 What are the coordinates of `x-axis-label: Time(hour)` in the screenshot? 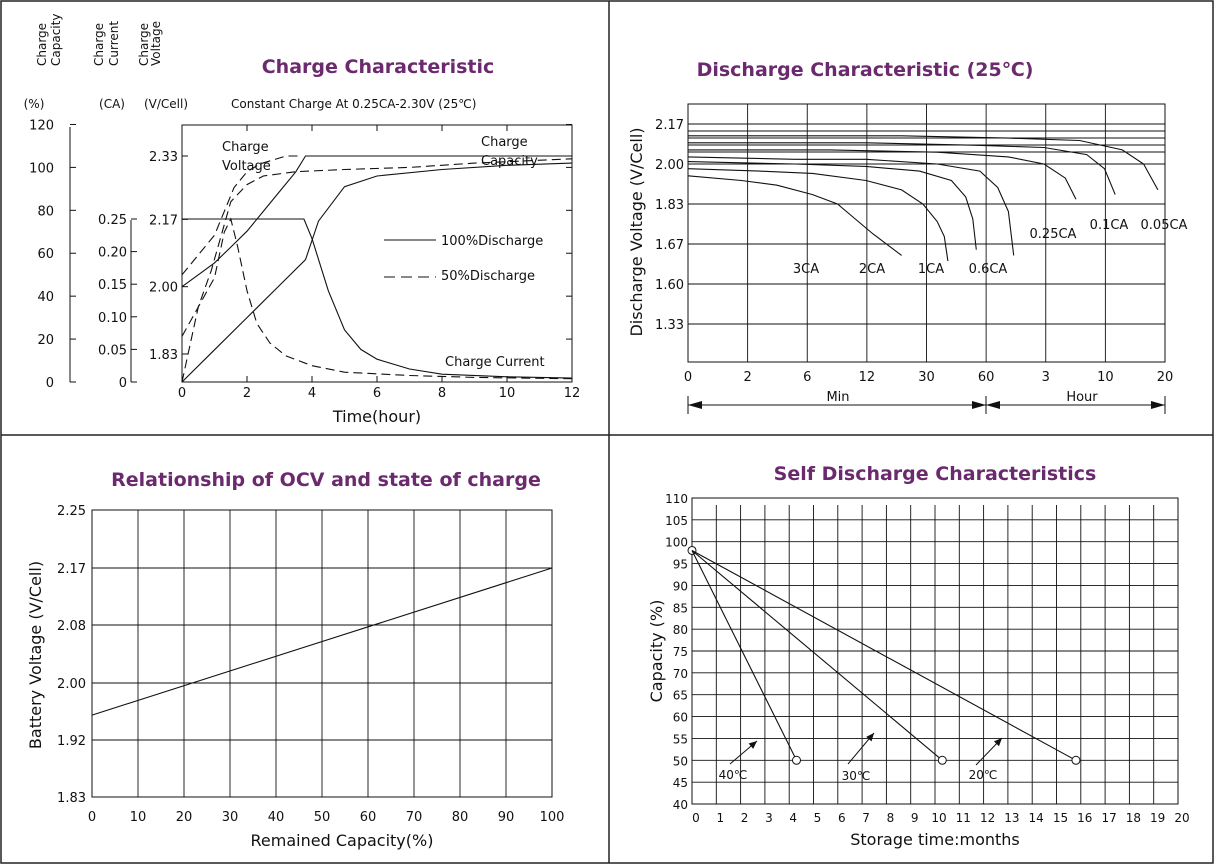 It's located at (376, 416).